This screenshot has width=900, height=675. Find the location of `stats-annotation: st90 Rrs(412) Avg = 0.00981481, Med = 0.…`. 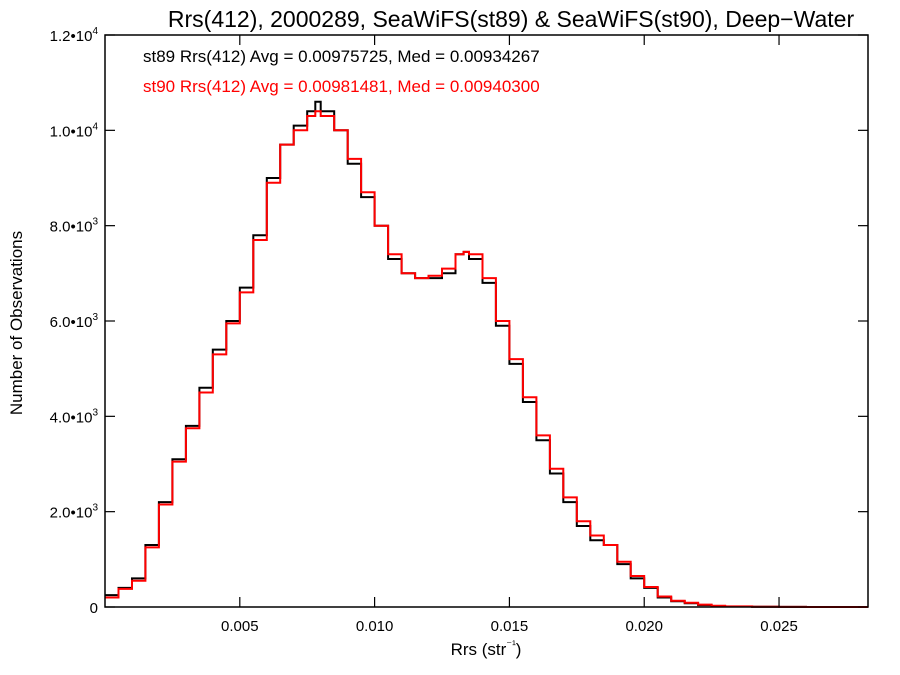

stats-annotation: st90 Rrs(412) Avg = 0.00981481, Med = 0.… is located at coordinates (341, 86).